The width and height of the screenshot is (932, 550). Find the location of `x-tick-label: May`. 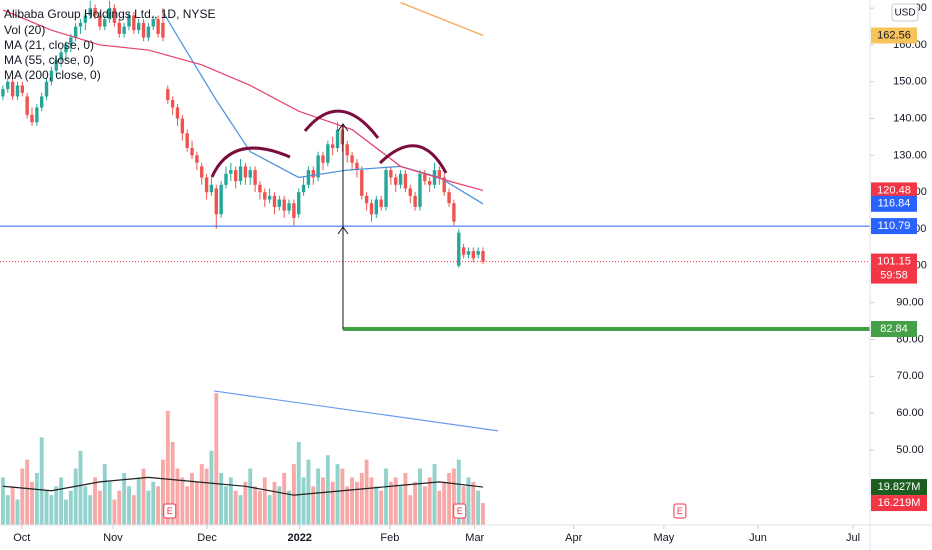

x-tick-label: May is located at coordinates (664, 538).